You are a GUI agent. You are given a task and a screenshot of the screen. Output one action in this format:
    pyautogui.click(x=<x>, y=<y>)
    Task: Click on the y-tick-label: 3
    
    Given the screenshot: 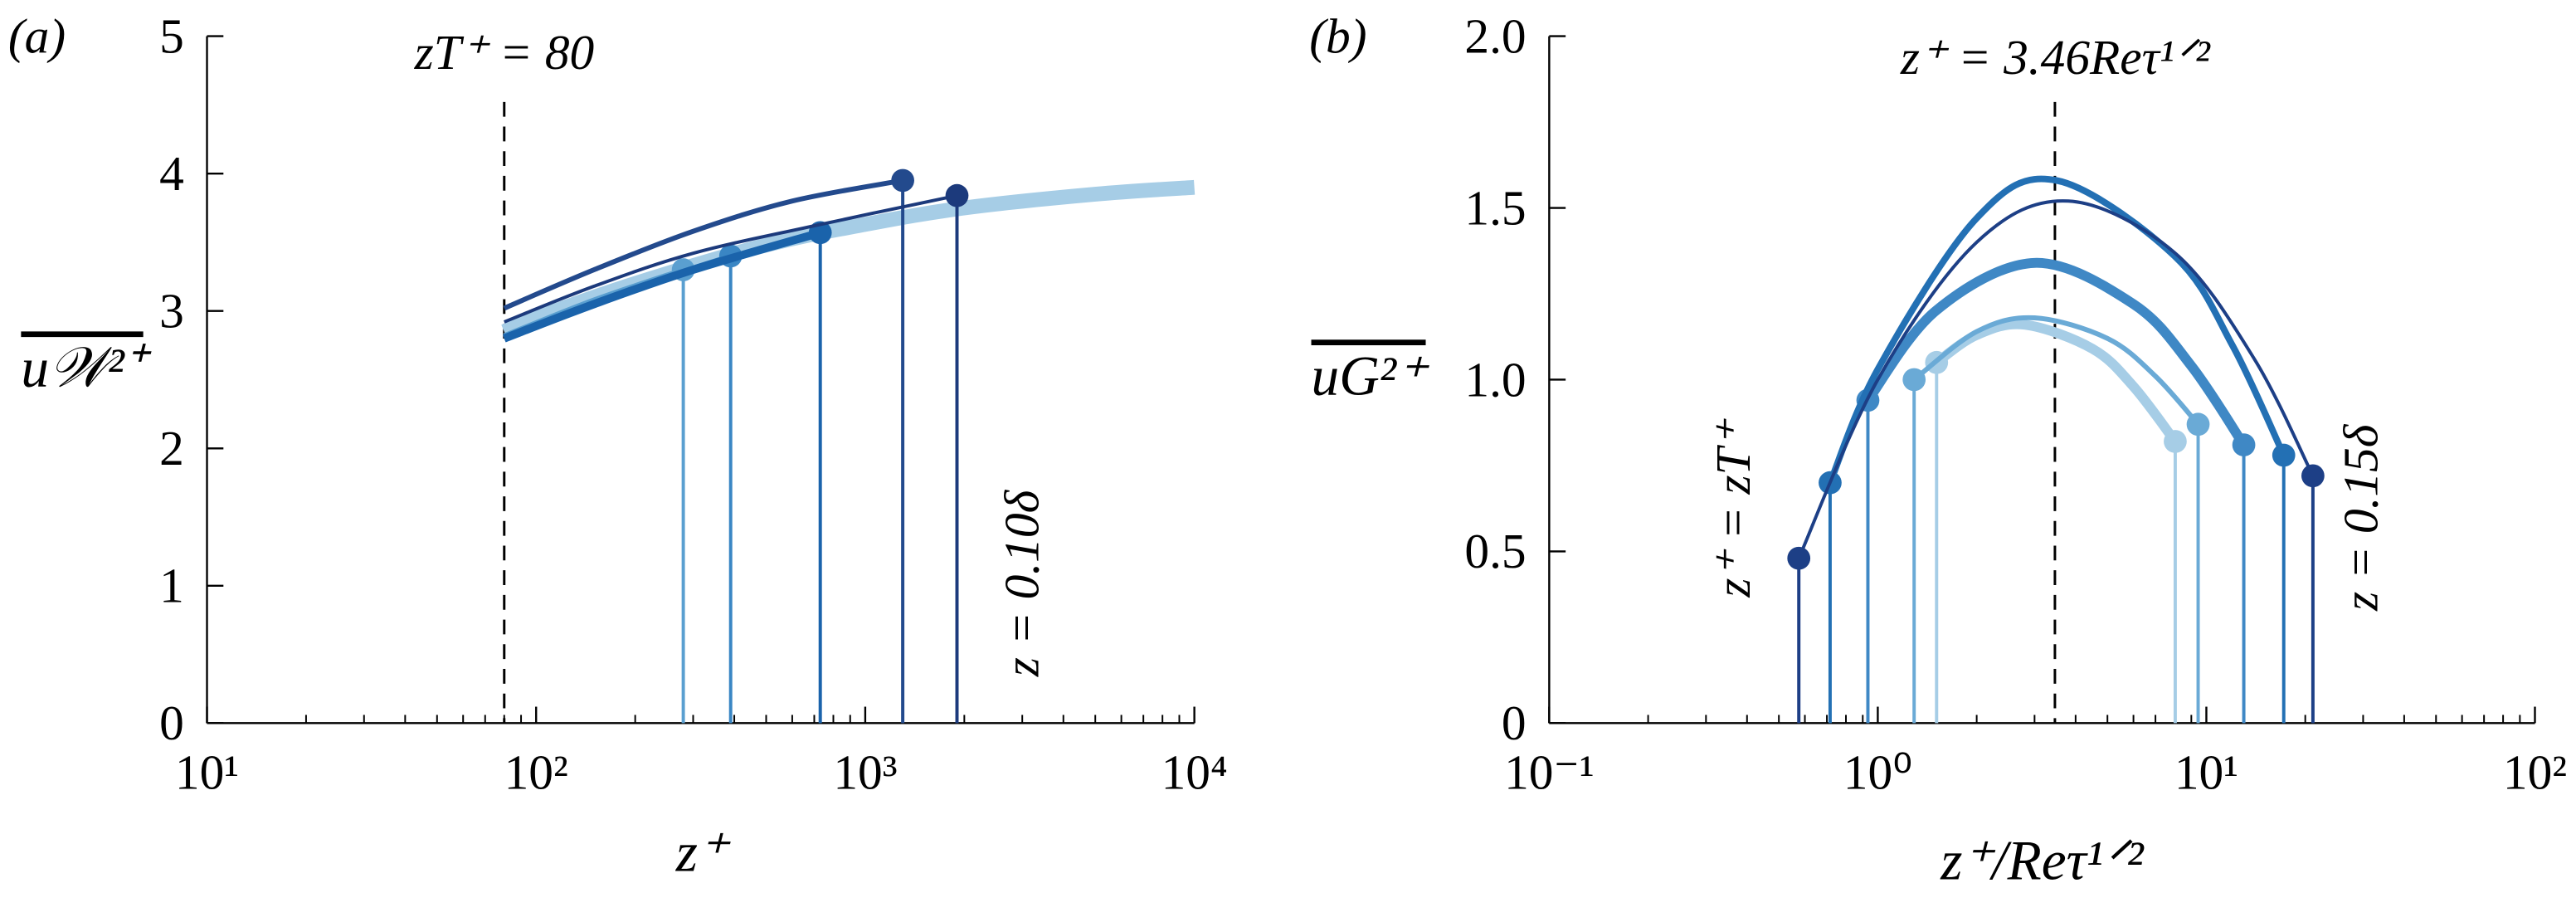 What is the action you would take?
    pyautogui.click(x=171, y=311)
    